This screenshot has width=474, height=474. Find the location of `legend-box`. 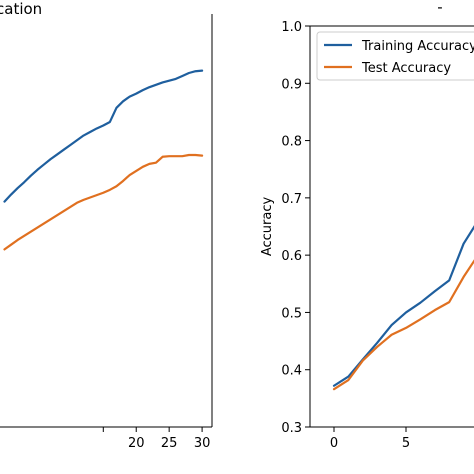

legend-box is located at coordinates (395, 56).